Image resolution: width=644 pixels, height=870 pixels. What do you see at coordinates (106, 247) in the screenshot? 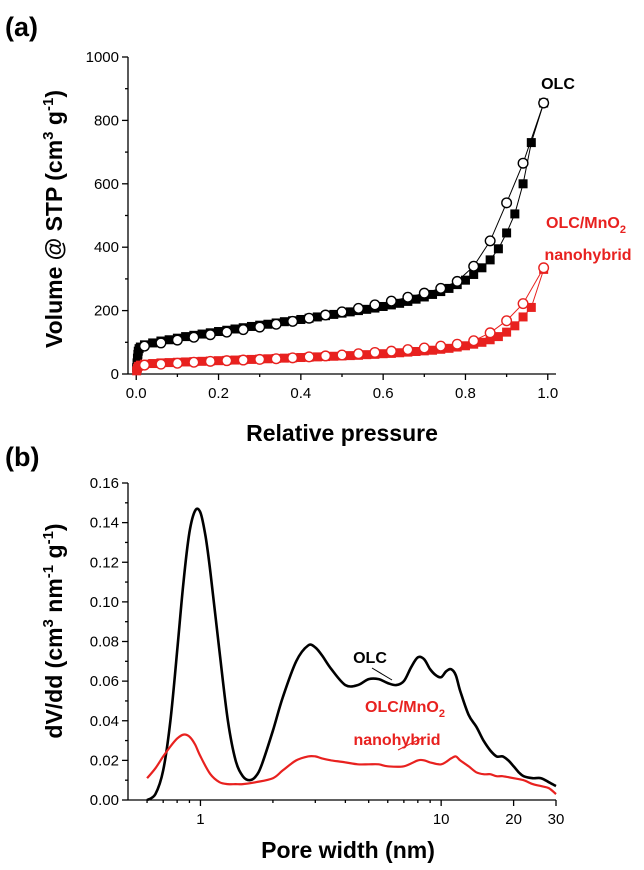
I see `panel-a-y-tick-label: 400` at bounding box center [106, 247].